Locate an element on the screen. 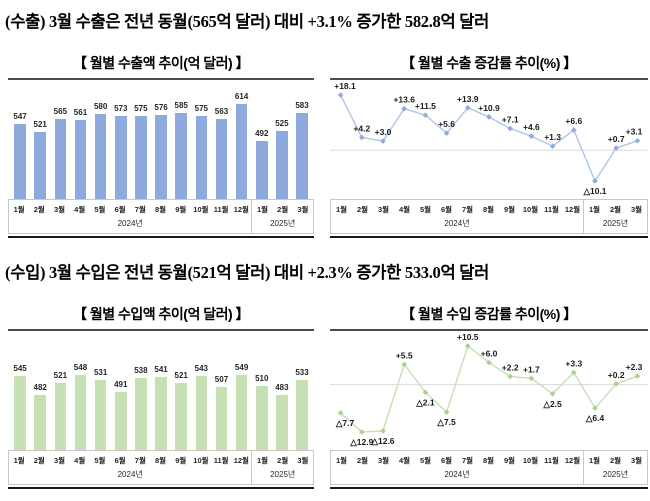 The image size is (650, 501). bar-slot: 576 is located at coordinates (161, 140).